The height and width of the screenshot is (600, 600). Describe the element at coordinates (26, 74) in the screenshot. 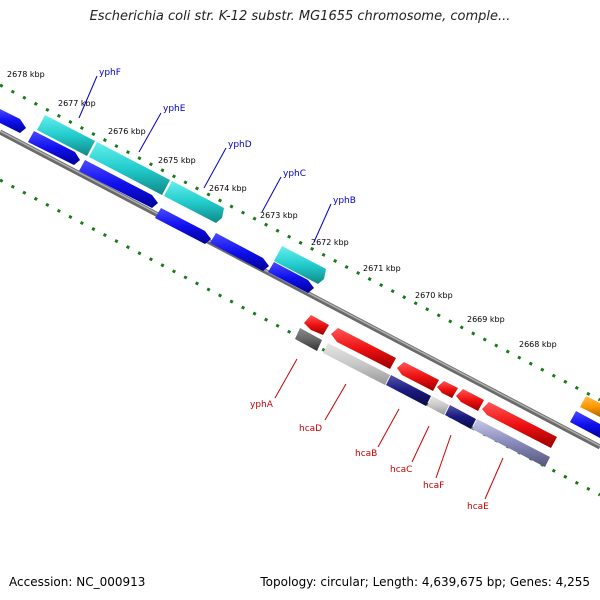

I see `scale-label: 2678 kbp` at that location.